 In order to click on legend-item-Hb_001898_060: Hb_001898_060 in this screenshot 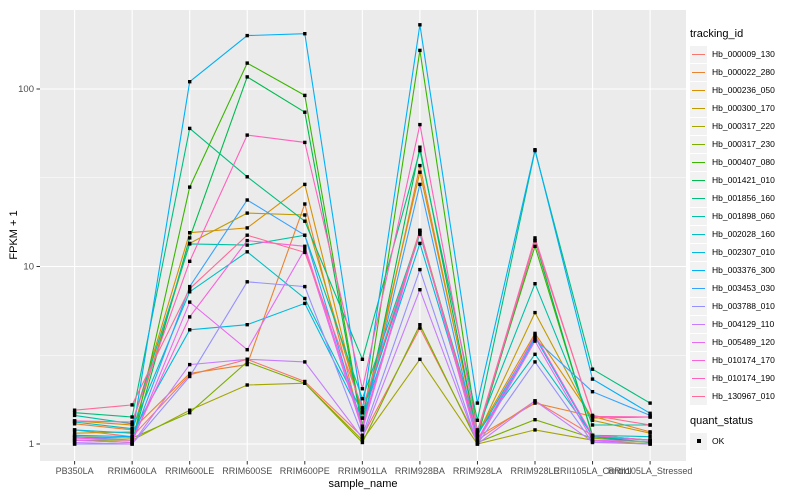, I will do `click(744, 216)`.